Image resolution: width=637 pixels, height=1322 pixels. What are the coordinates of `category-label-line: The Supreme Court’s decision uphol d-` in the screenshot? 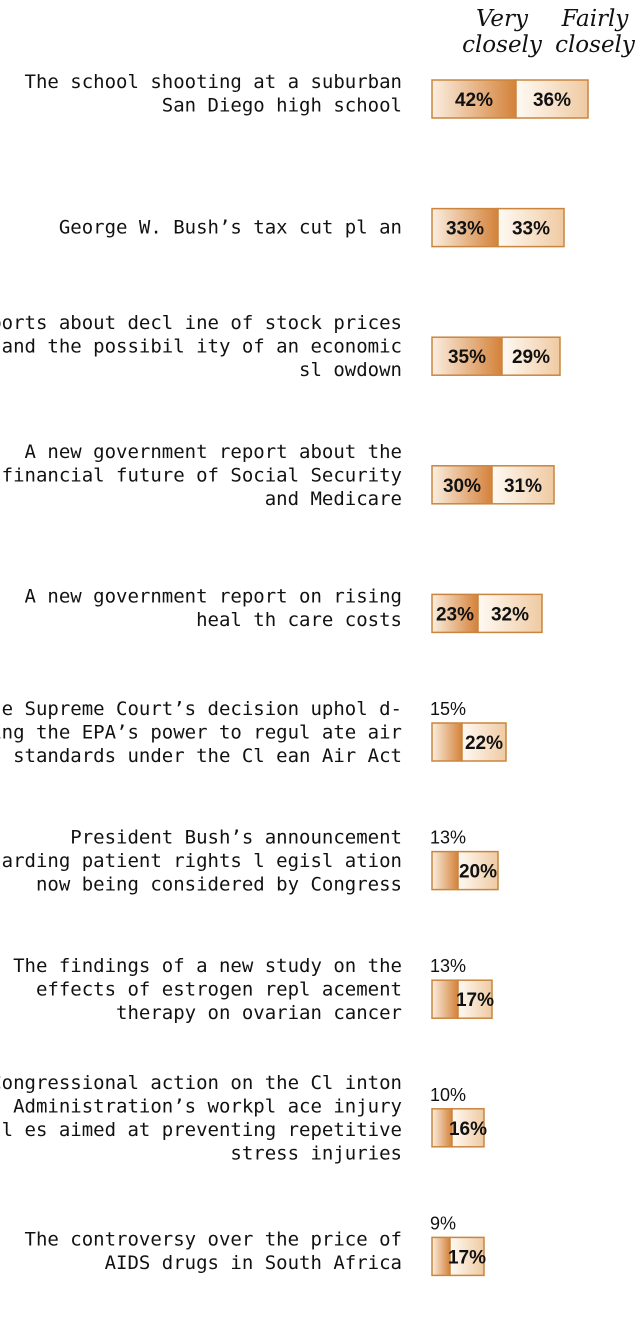 It's located at (201, 709).